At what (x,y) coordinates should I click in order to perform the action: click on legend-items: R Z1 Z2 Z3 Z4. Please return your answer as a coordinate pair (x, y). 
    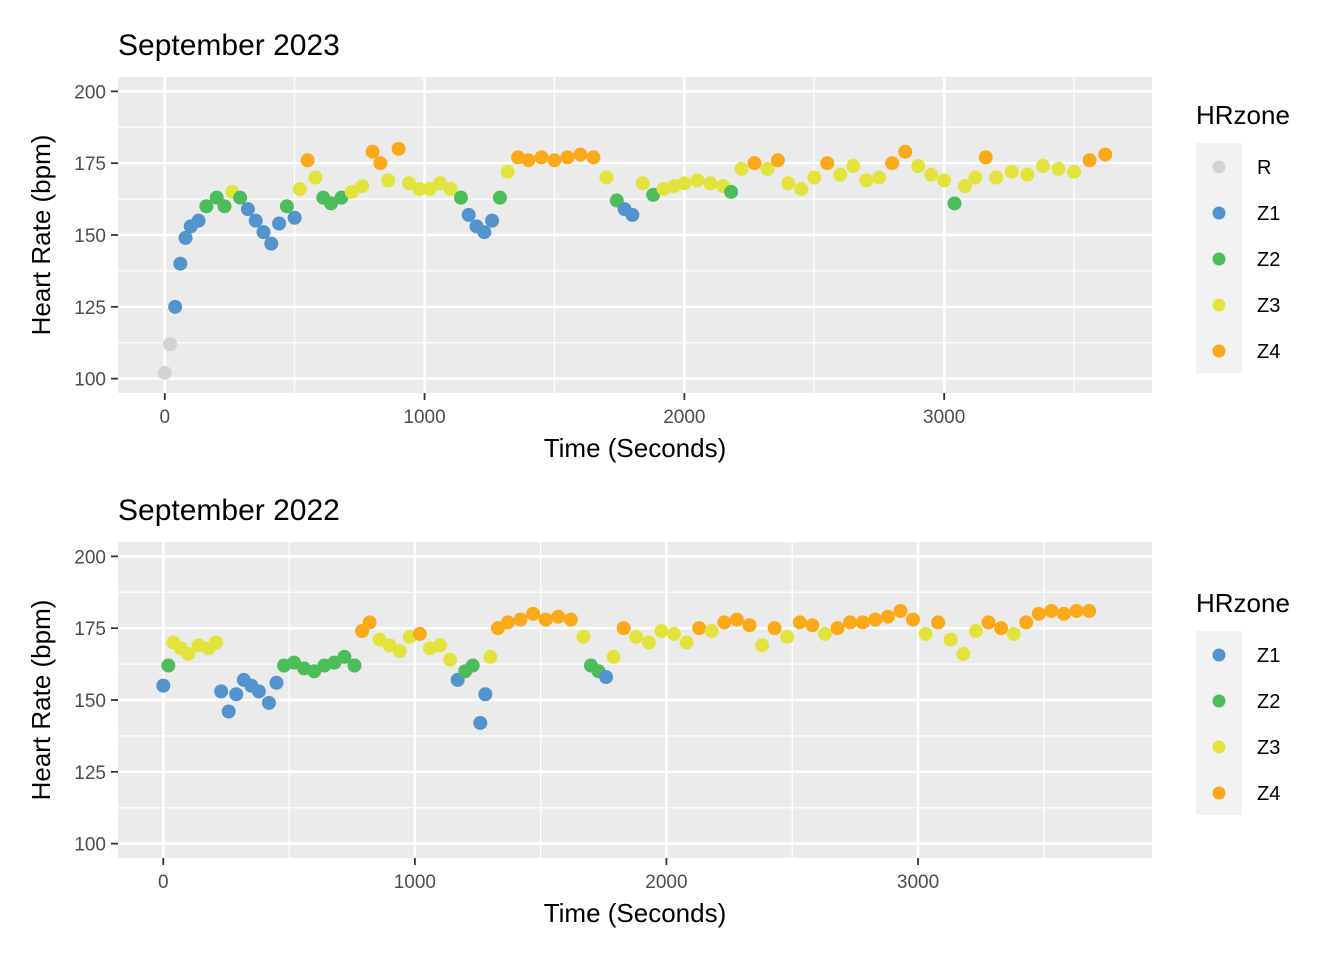
    Looking at the image, I should click on (1246, 260).